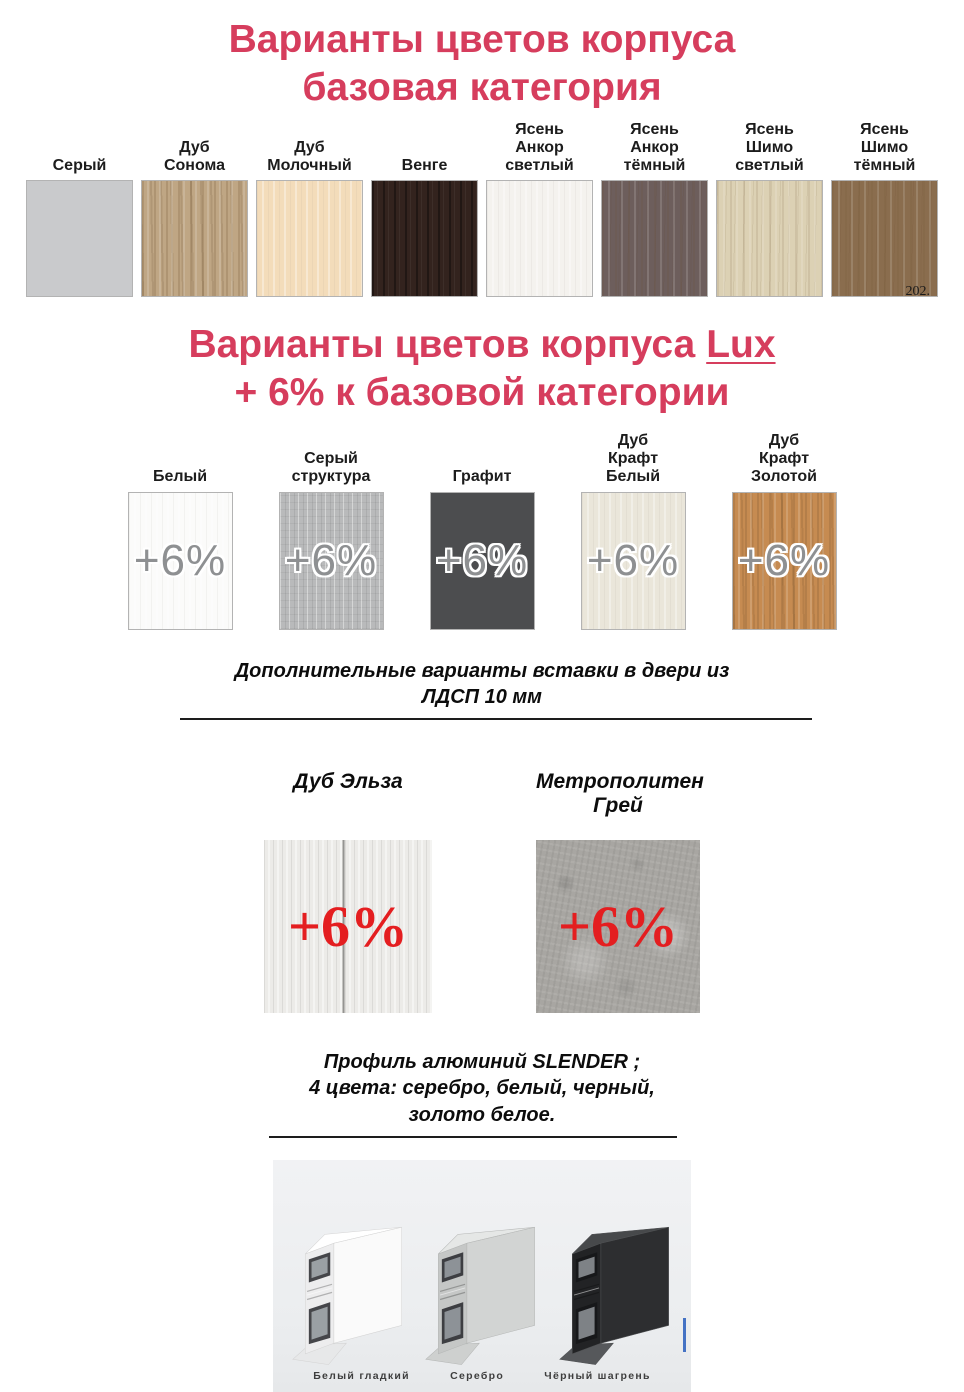 The width and height of the screenshot is (964, 1392). I want to click on swatch-cell: Серый, so click(79, 211).